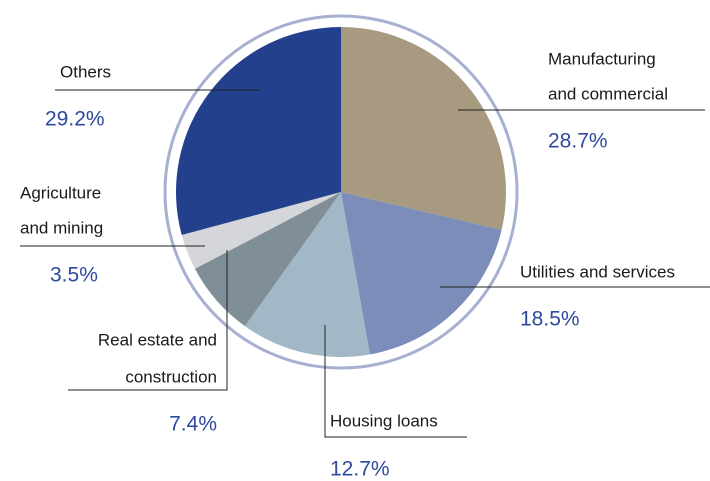 The width and height of the screenshot is (710, 481). Describe the element at coordinates (602, 58) in the screenshot. I see `slice-label: Manufacturing` at that location.